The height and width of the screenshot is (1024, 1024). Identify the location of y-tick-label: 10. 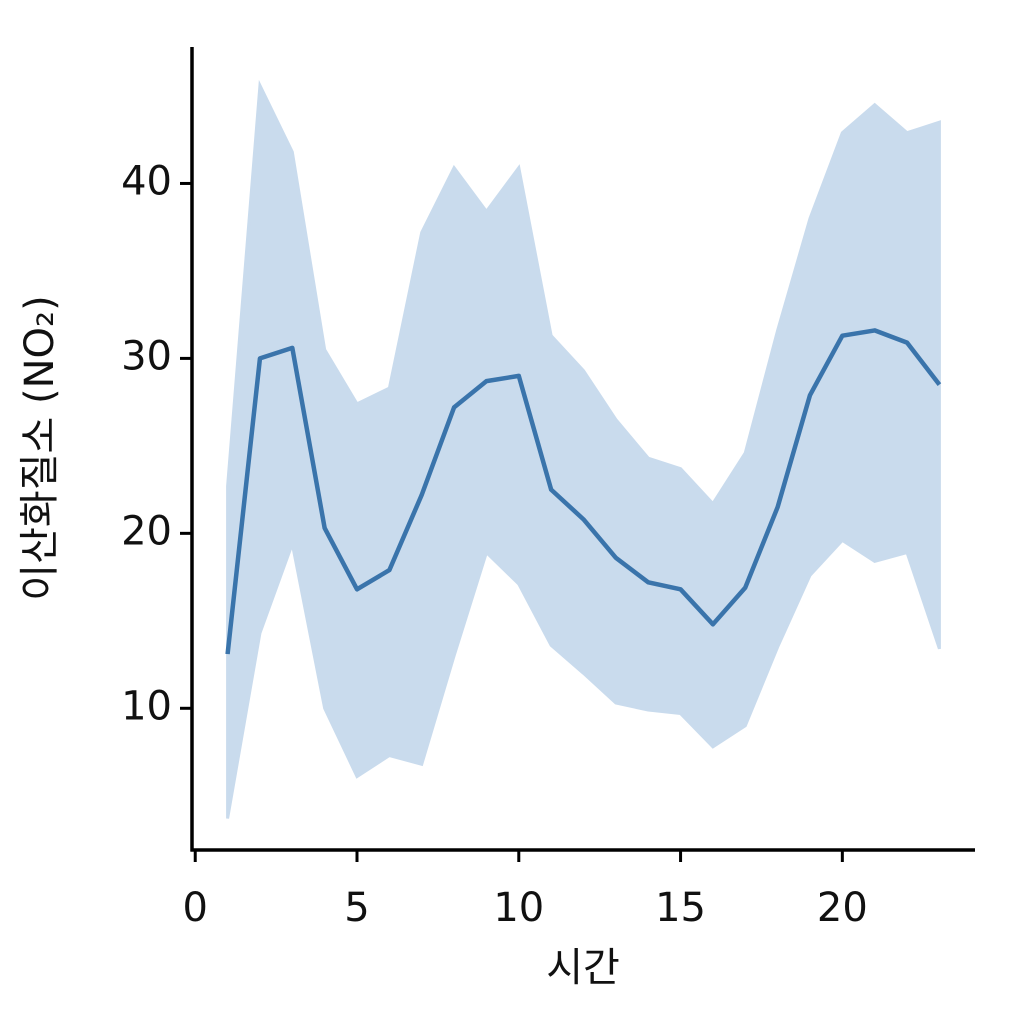
(146, 706).